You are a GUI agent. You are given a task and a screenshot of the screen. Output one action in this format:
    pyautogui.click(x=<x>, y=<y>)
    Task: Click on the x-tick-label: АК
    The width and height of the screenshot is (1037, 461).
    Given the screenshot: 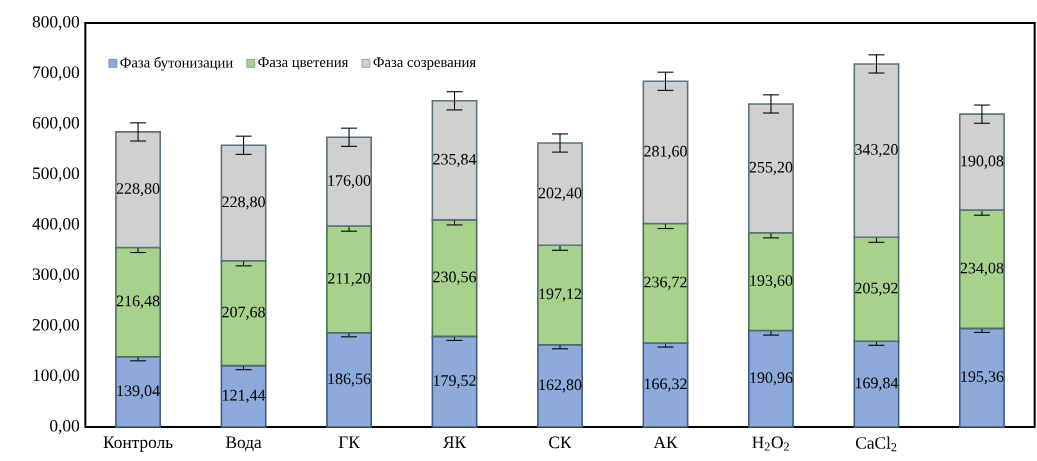 What is the action you would take?
    pyautogui.click(x=665, y=442)
    